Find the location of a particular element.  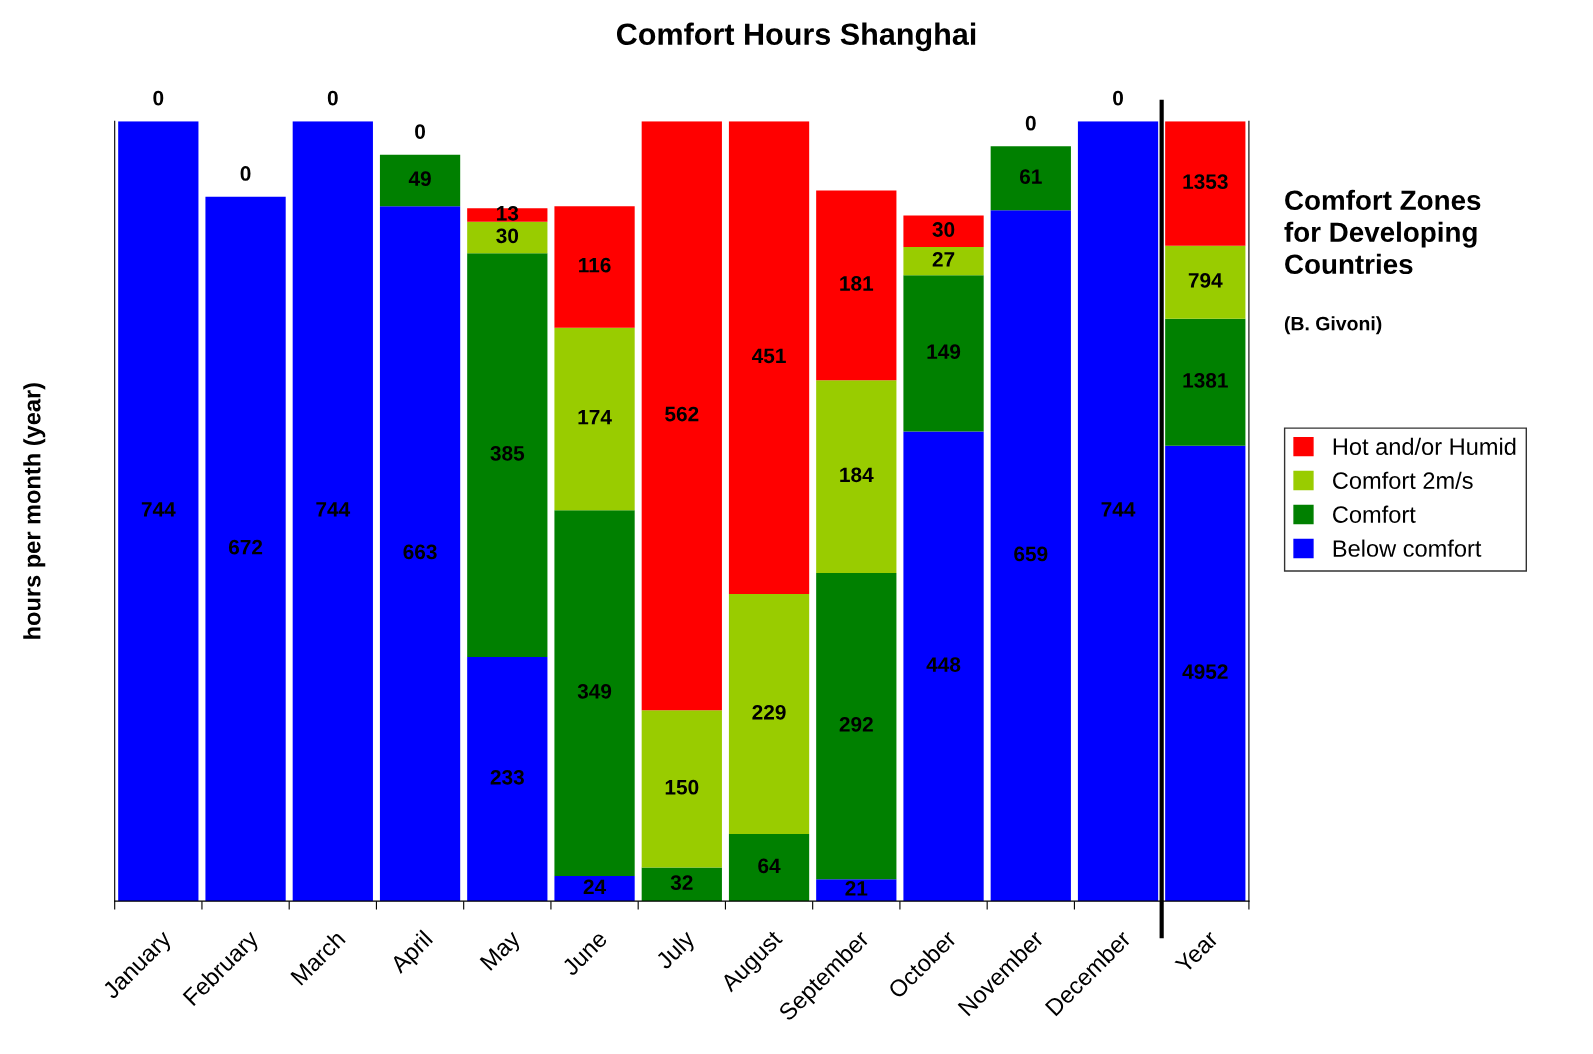

data-label: 181 is located at coordinates (857, 283).